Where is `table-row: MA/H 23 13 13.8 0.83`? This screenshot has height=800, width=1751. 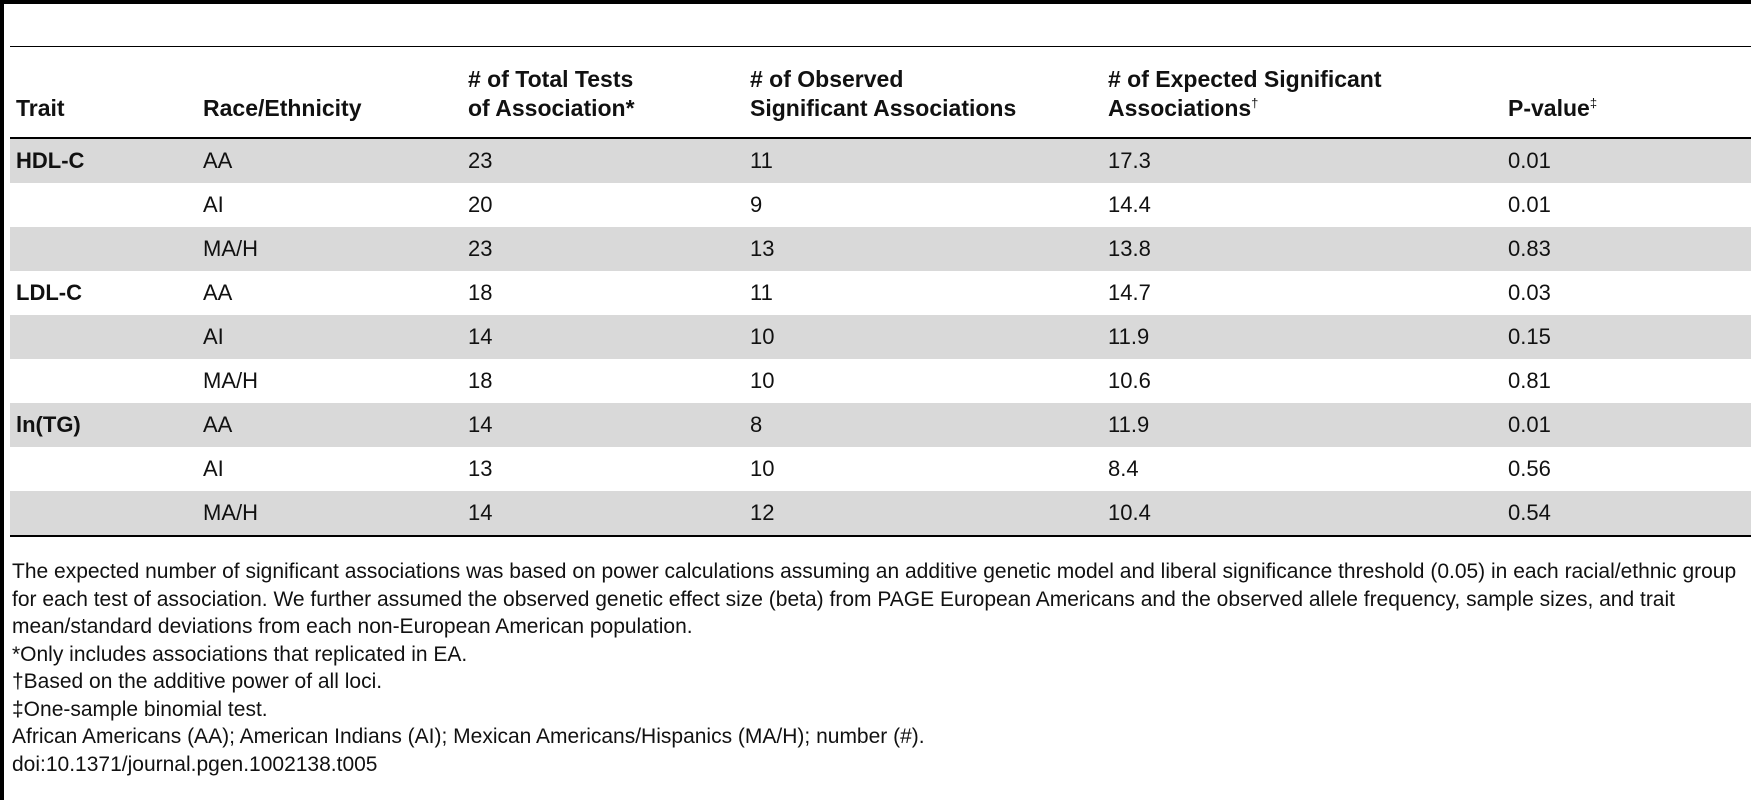
table-row: MA/H 23 13 13.8 0.83 is located at coordinates (880, 249).